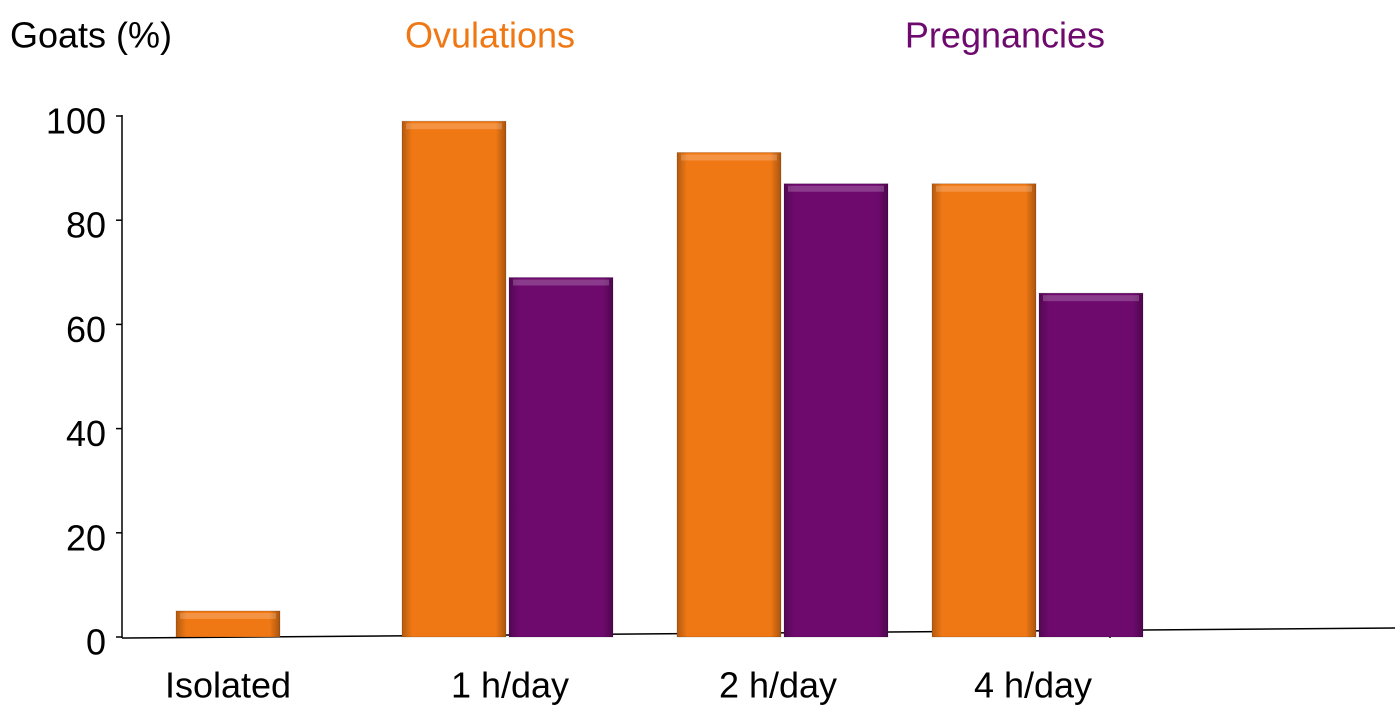 This screenshot has width=1395, height=715. What do you see at coordinates (86, 537) in the screenshot?
I see `y-tick-label: 20` at bounding box center [86, 537].